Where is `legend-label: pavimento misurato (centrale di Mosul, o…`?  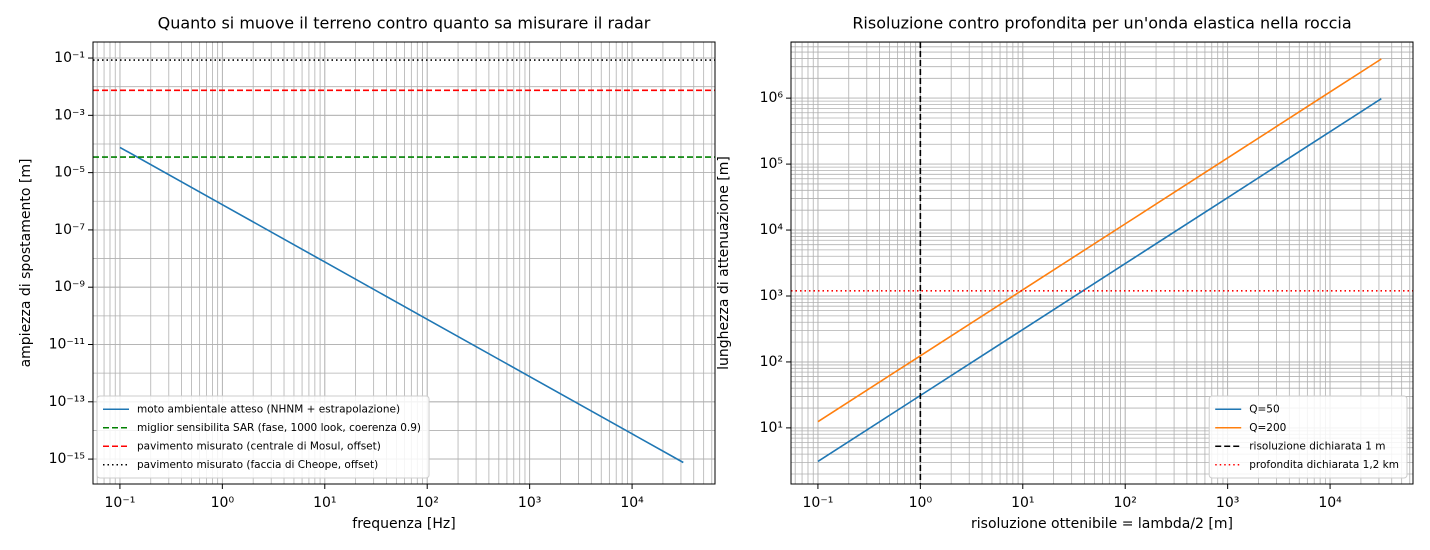 legend-label: pavimento misurato (centrale di Mosul, o… is located at coordinates (259, 446).